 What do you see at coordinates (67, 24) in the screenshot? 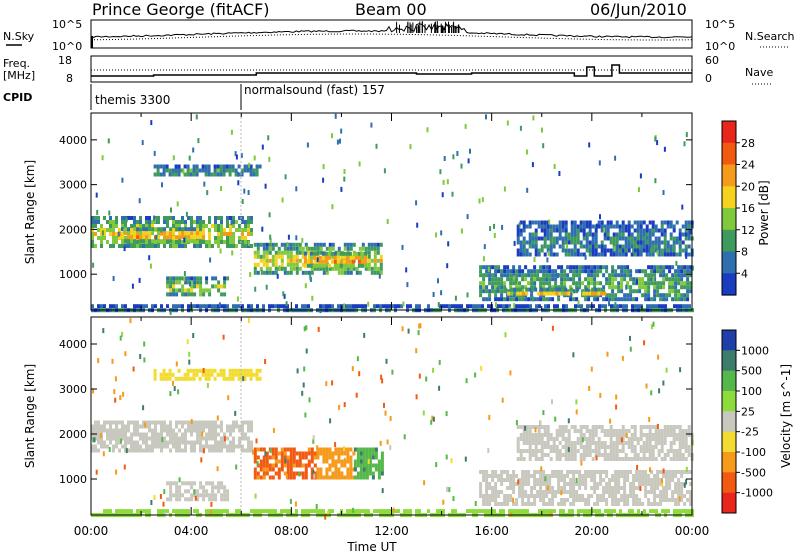
I see `noise-left-tick-top: 10^5` at bounding box center [67, 24].